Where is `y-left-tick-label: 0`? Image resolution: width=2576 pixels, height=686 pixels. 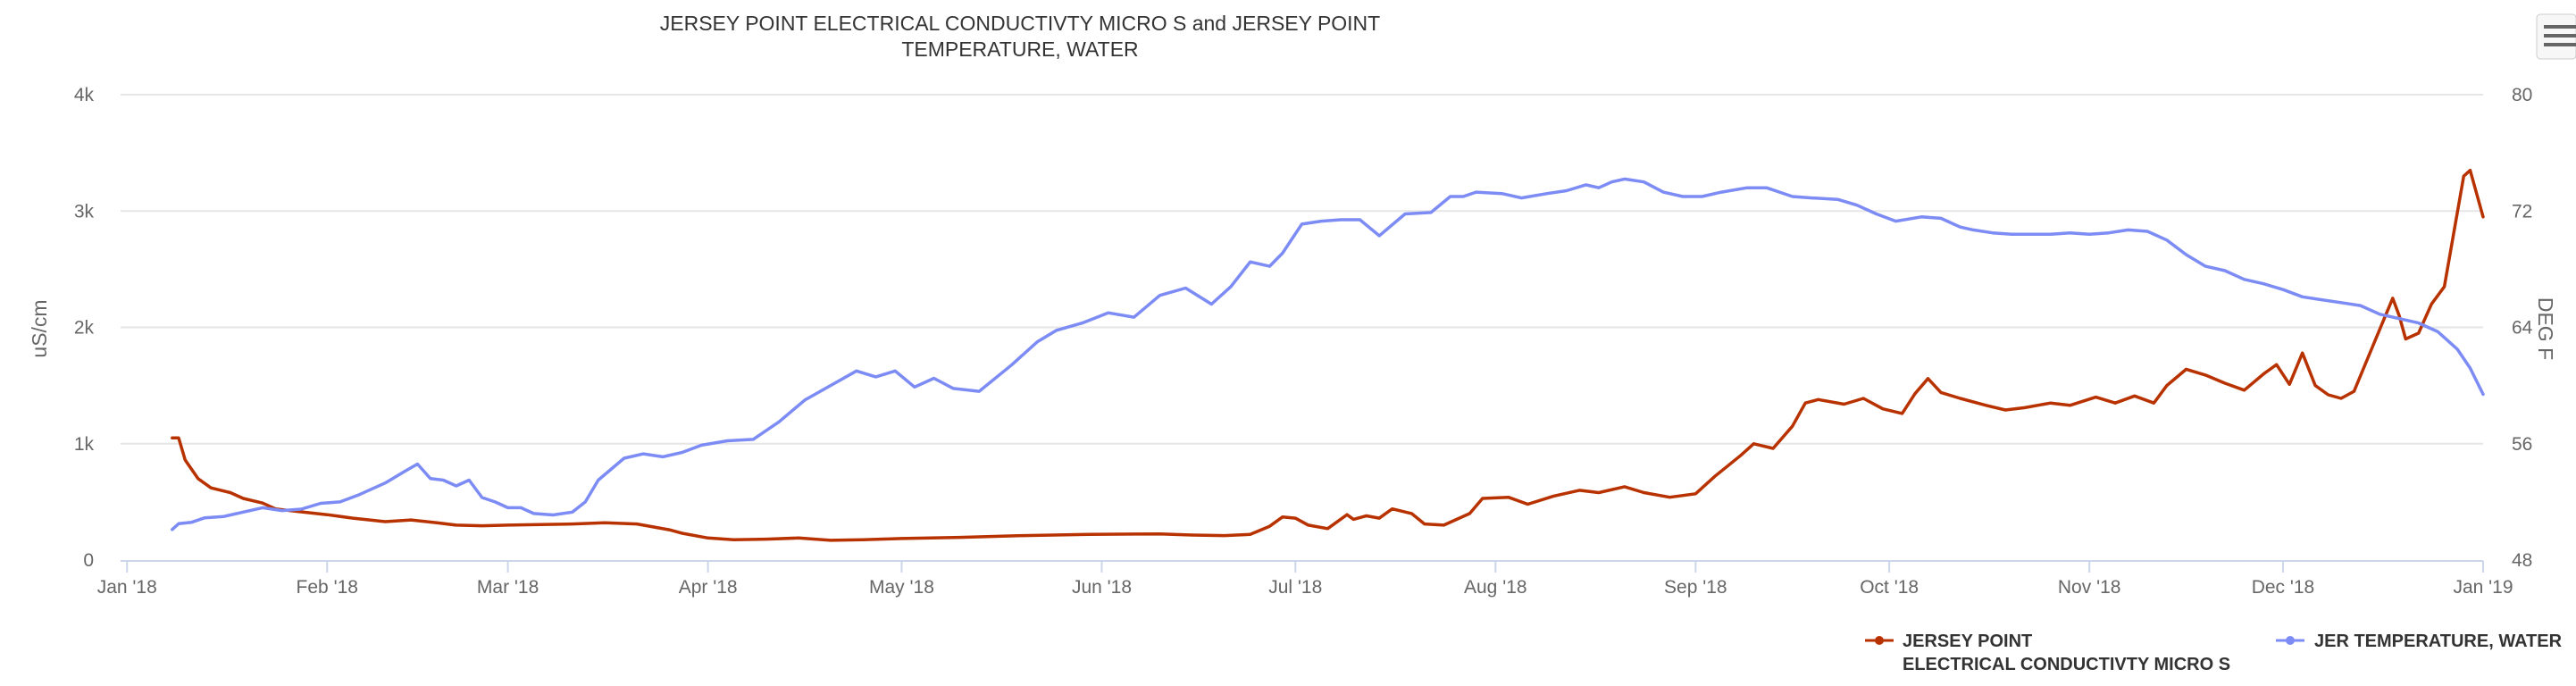
y-left-tick-label: 0 is located at coordinates (88, 560).